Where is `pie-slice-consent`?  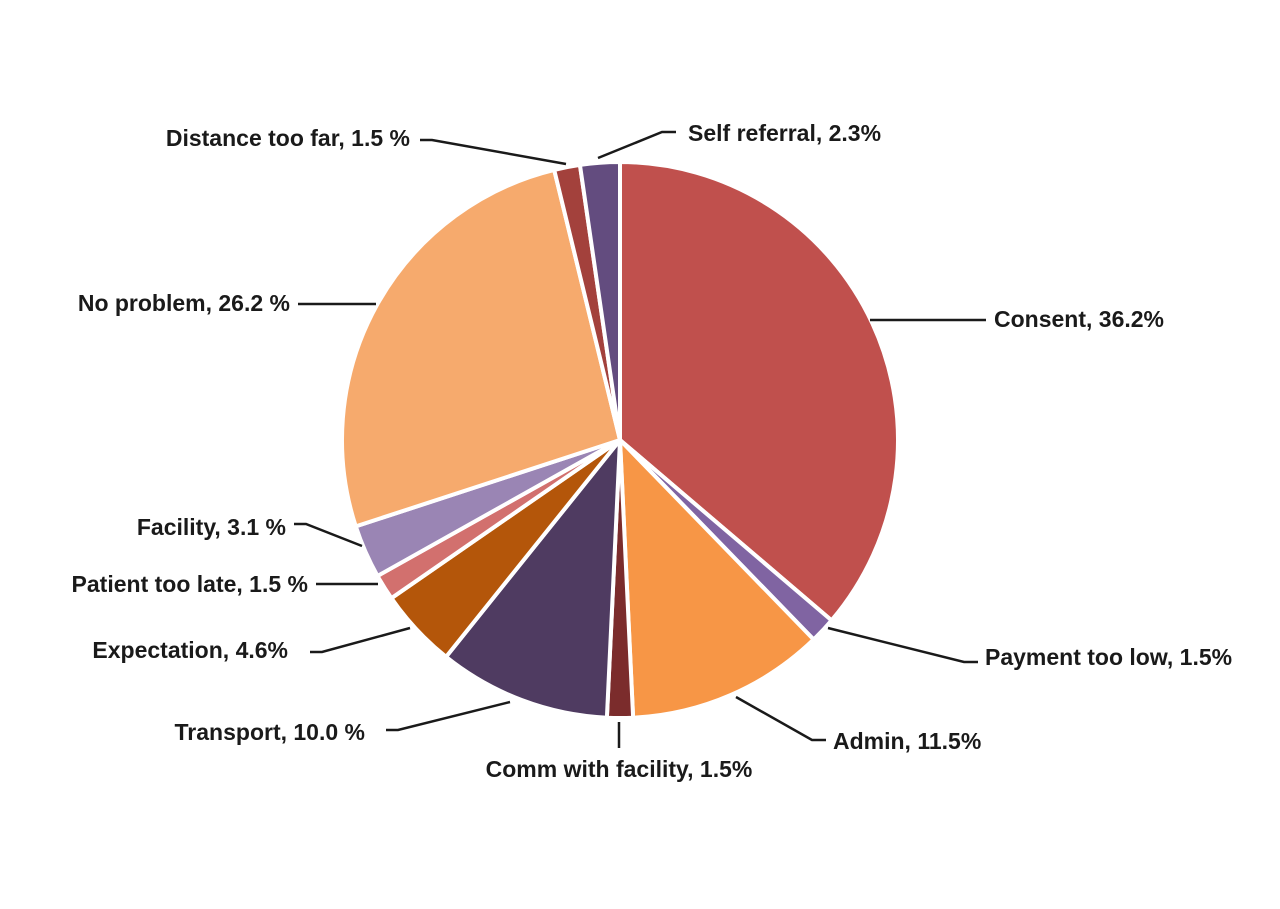
pie-slice-consent is located at coordinates (759, 391).